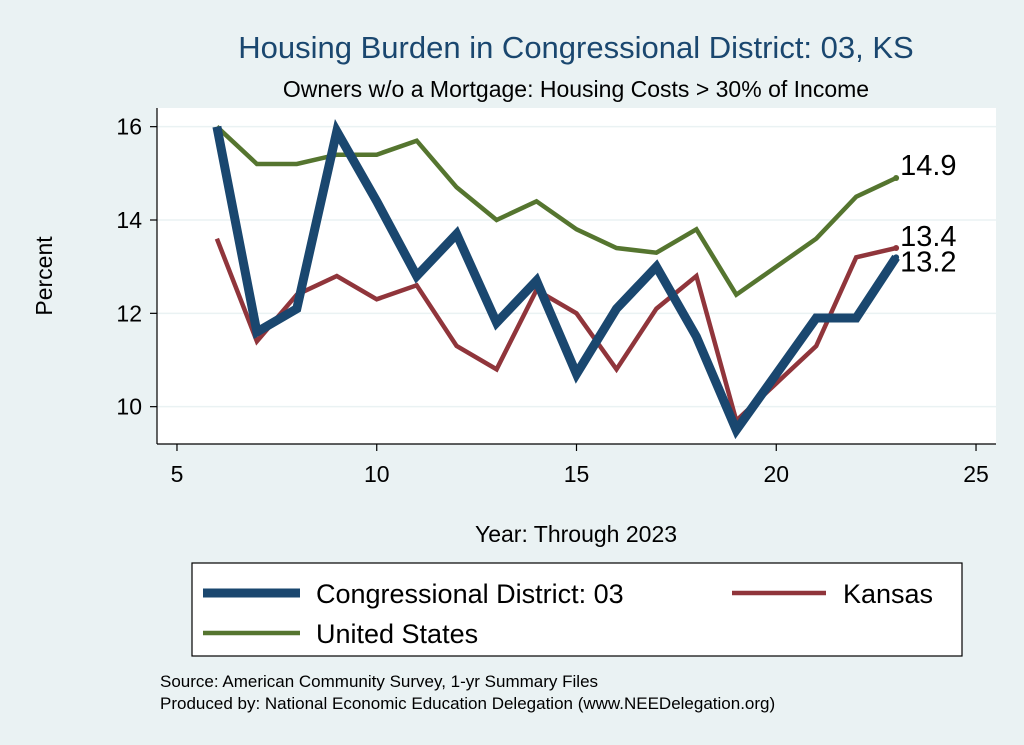  I want to click on series-line-congressional-district-end-point, so click(896, 257).